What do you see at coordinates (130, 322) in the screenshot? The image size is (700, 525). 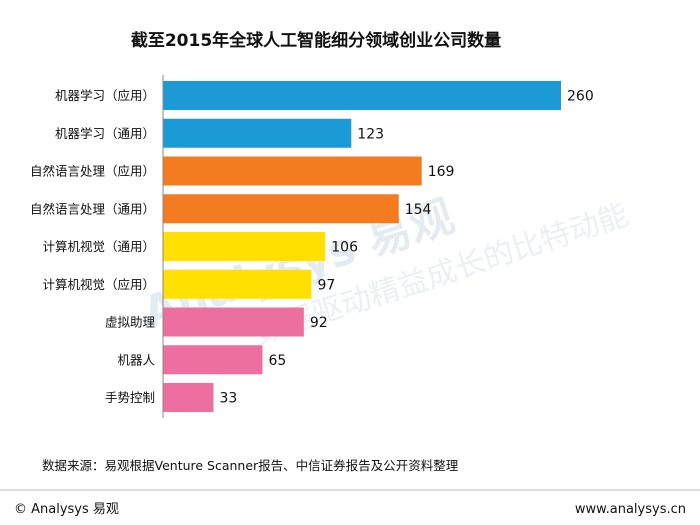 I see `category-label: 虚拟助理` at bounding box center [130, 322].